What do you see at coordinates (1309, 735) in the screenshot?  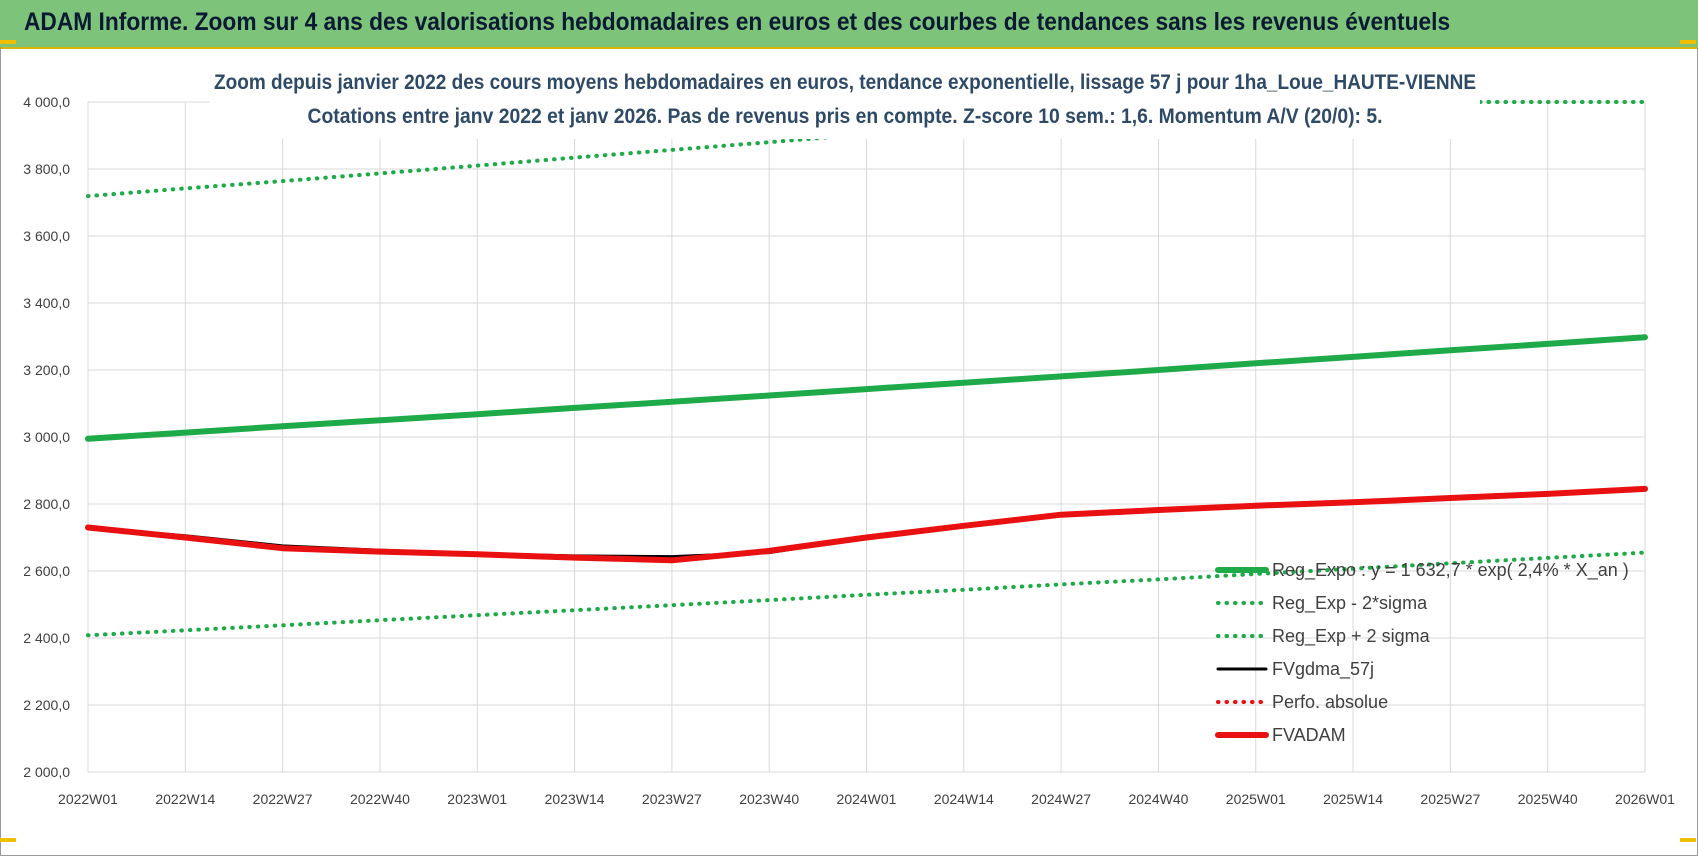 I see `legend-label: FVADAM` at bounding box center [1309, 735].